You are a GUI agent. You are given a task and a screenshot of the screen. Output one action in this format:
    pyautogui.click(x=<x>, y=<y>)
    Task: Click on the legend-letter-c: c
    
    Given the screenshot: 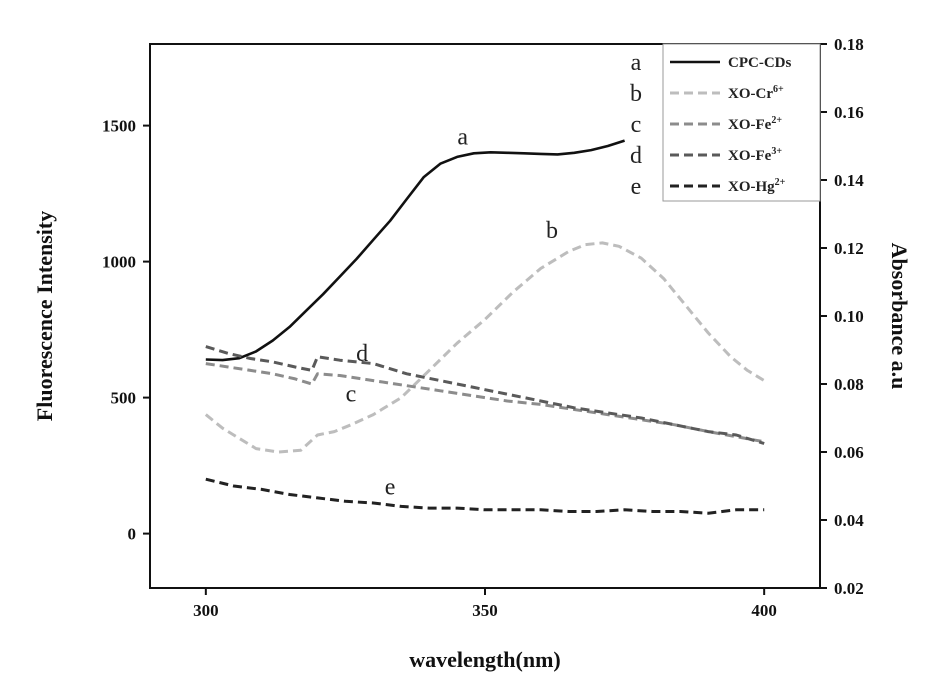 What is the action you would take?
    pyautogui.click(x=636, y=125)
    